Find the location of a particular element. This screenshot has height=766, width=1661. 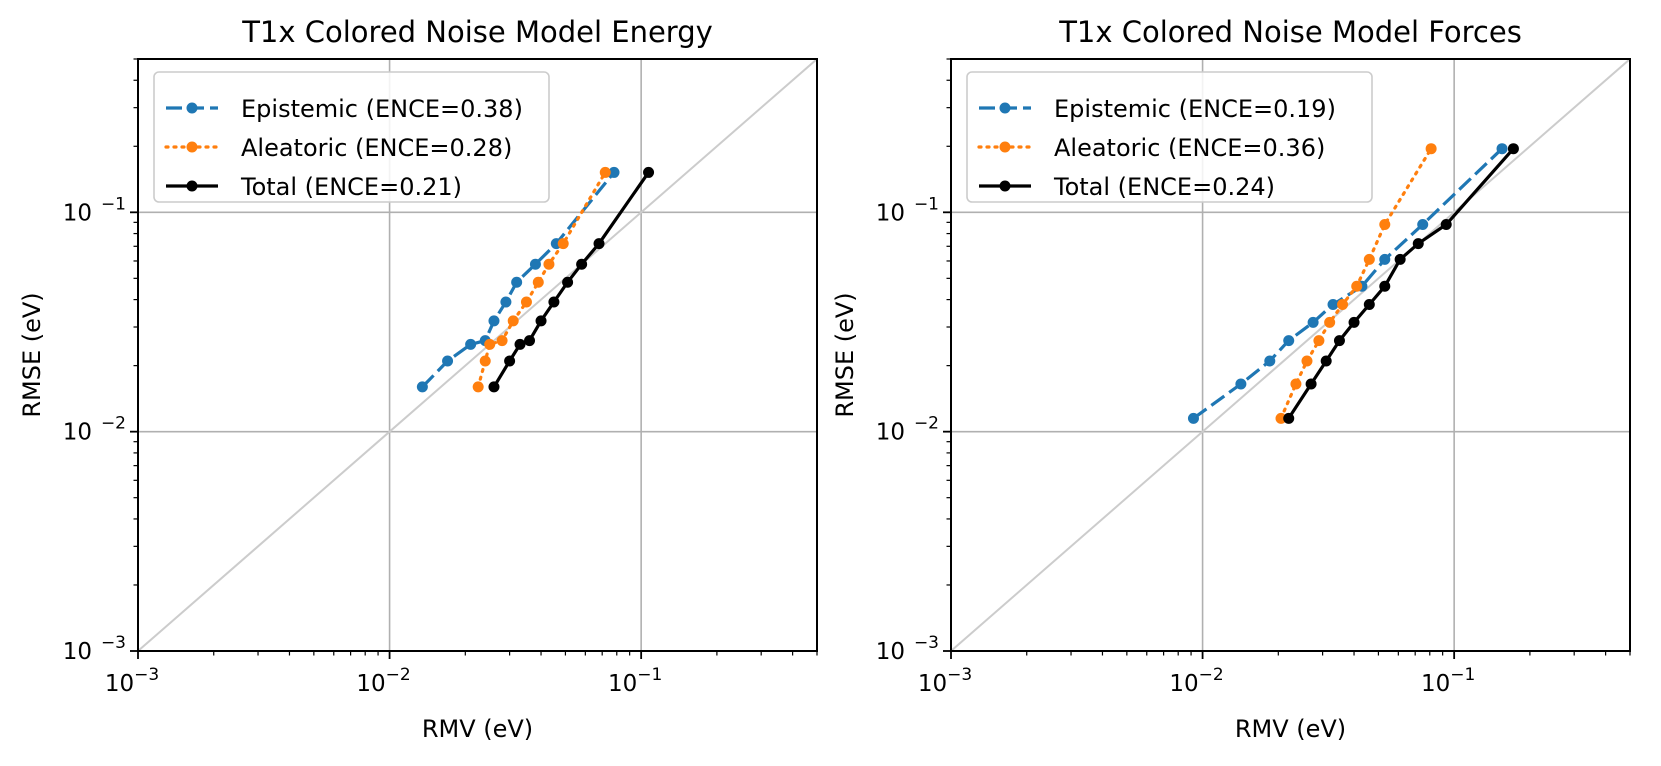

y-tick-label: 10 −3 is located at coordinates (907, 649).